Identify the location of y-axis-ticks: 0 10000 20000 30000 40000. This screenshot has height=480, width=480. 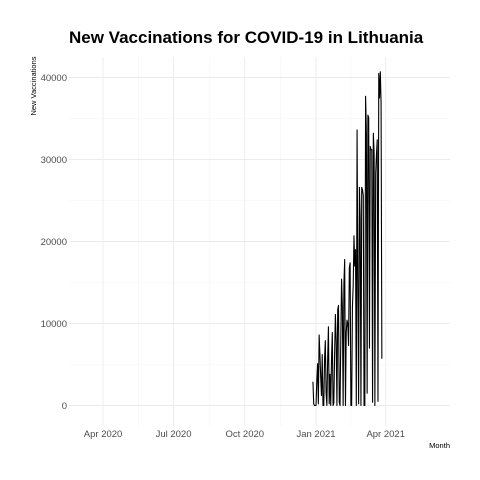
(54, 242).